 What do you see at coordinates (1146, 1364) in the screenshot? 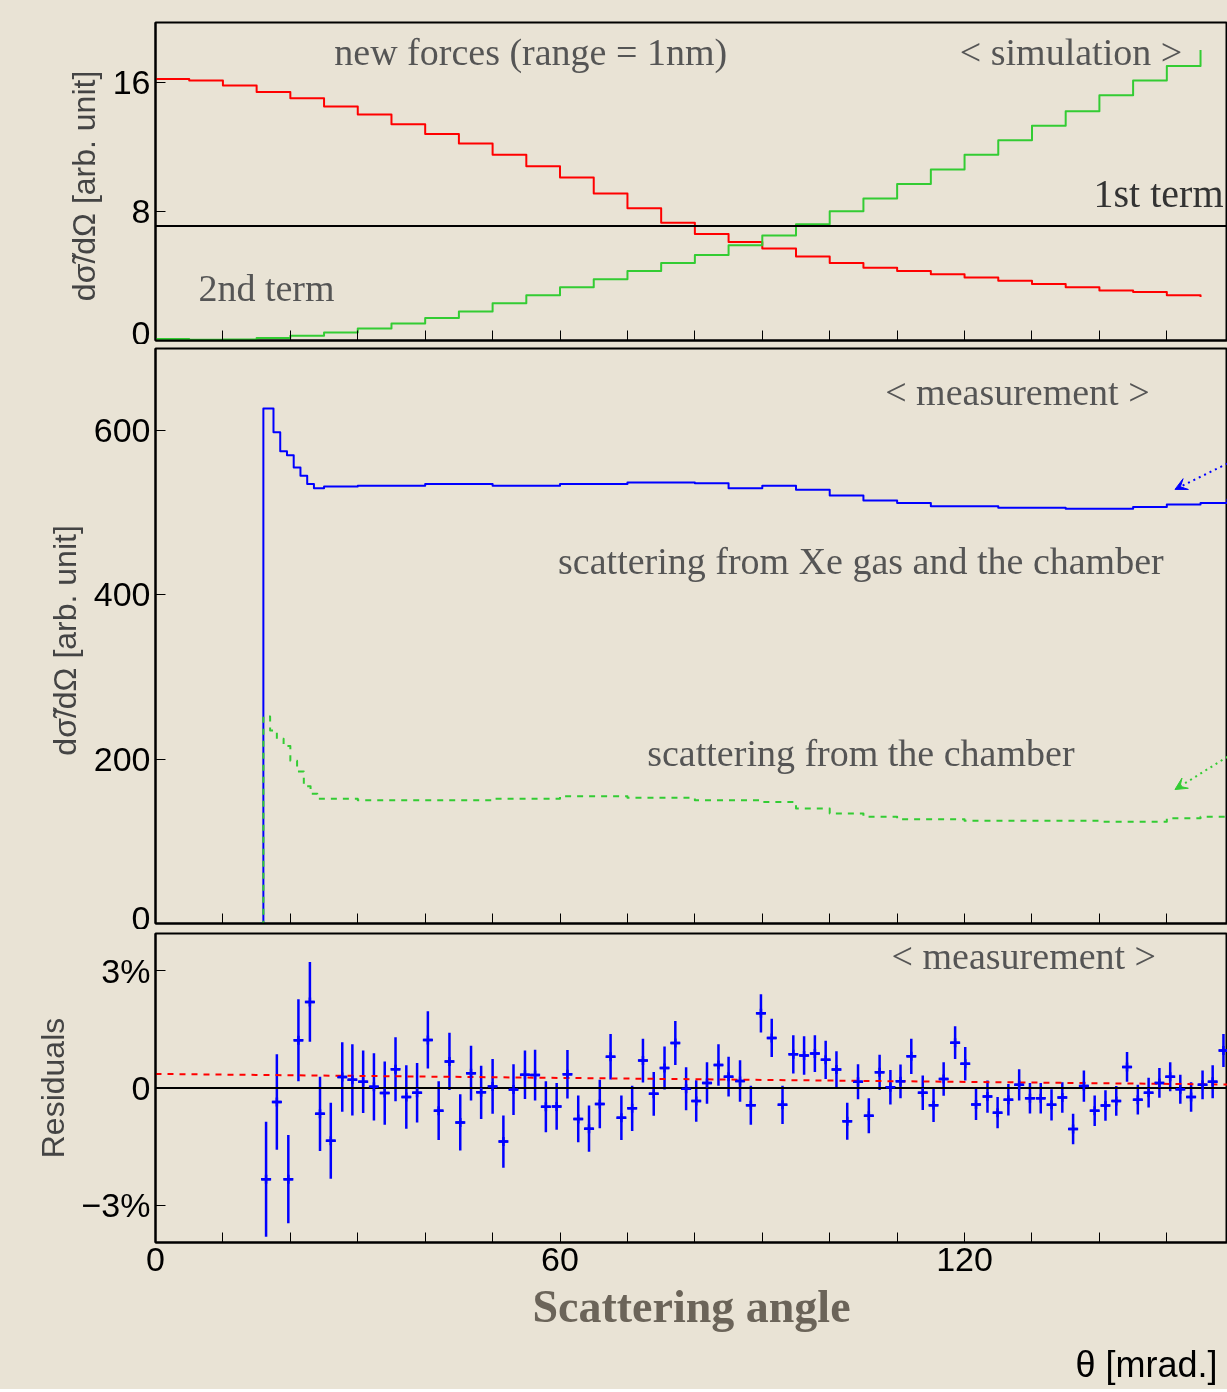
I see `x-axis-title: θ [mrad.]` at bounding box center [1146, 1364].